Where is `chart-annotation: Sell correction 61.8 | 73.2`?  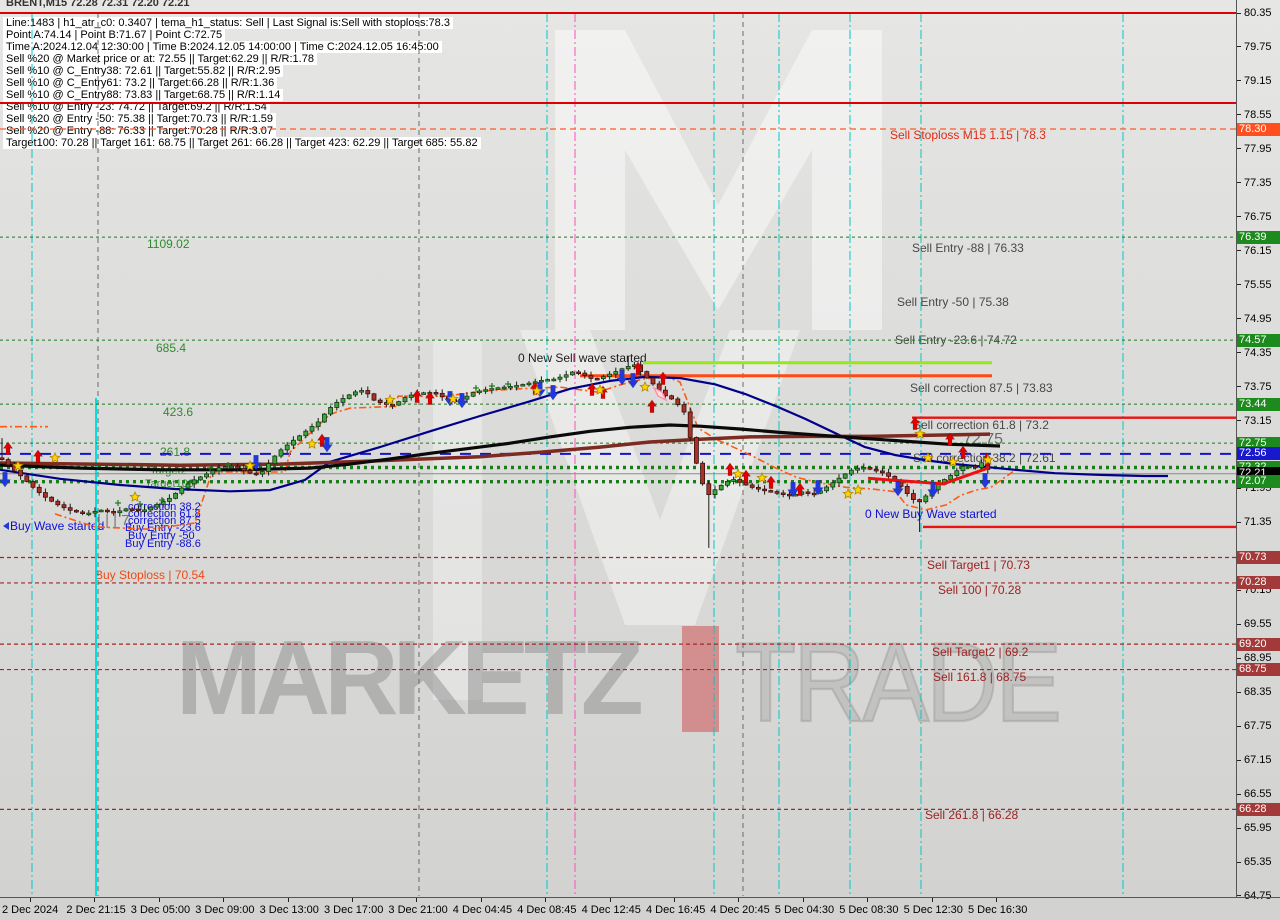
chart-annotation: Sell correction 61.8 | 73.2 is located at coordinates (981, 425).